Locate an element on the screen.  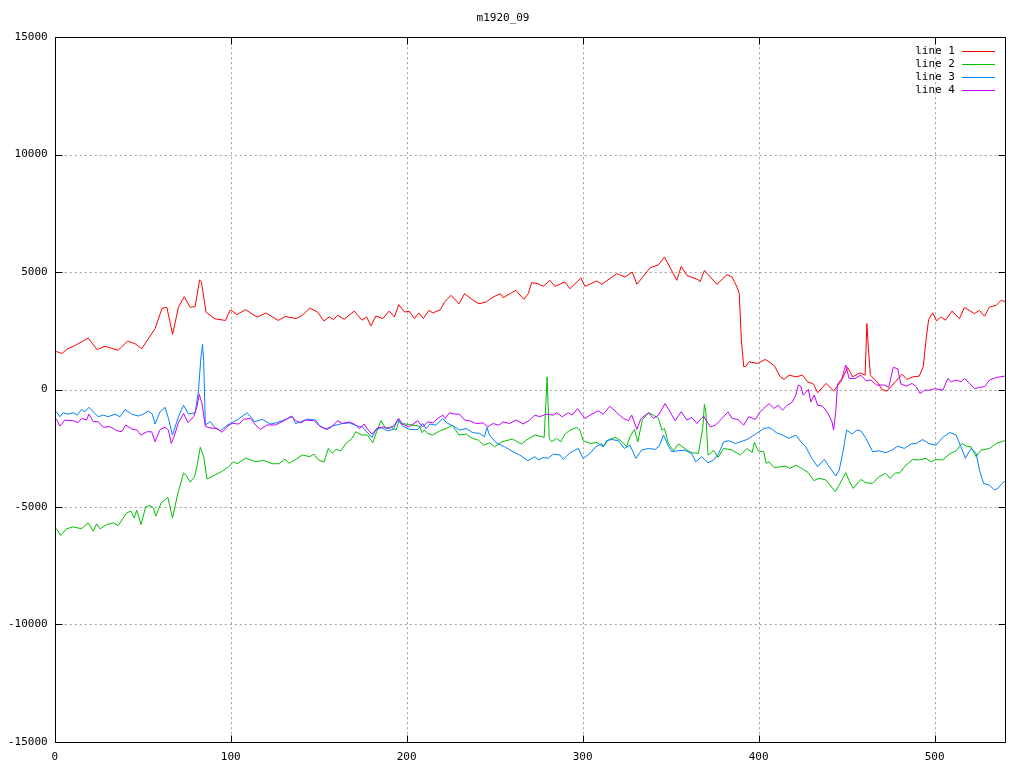
legend-label: line 3 is located at coordinates (935, 77).